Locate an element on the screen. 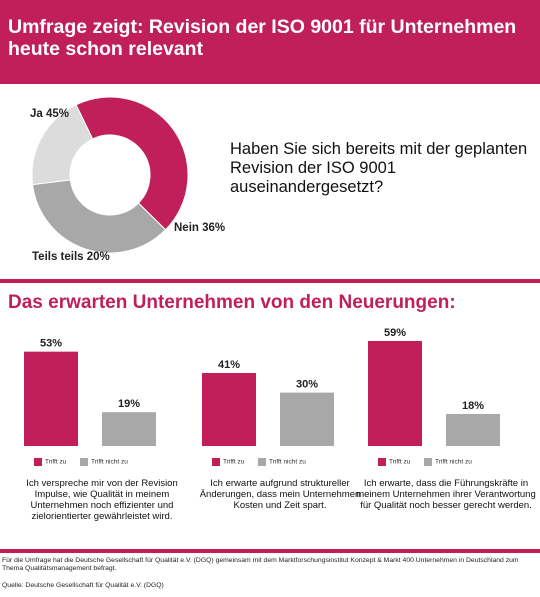  bar-chart-2-plot: 41% 30% is located at coordinates (268, 402).